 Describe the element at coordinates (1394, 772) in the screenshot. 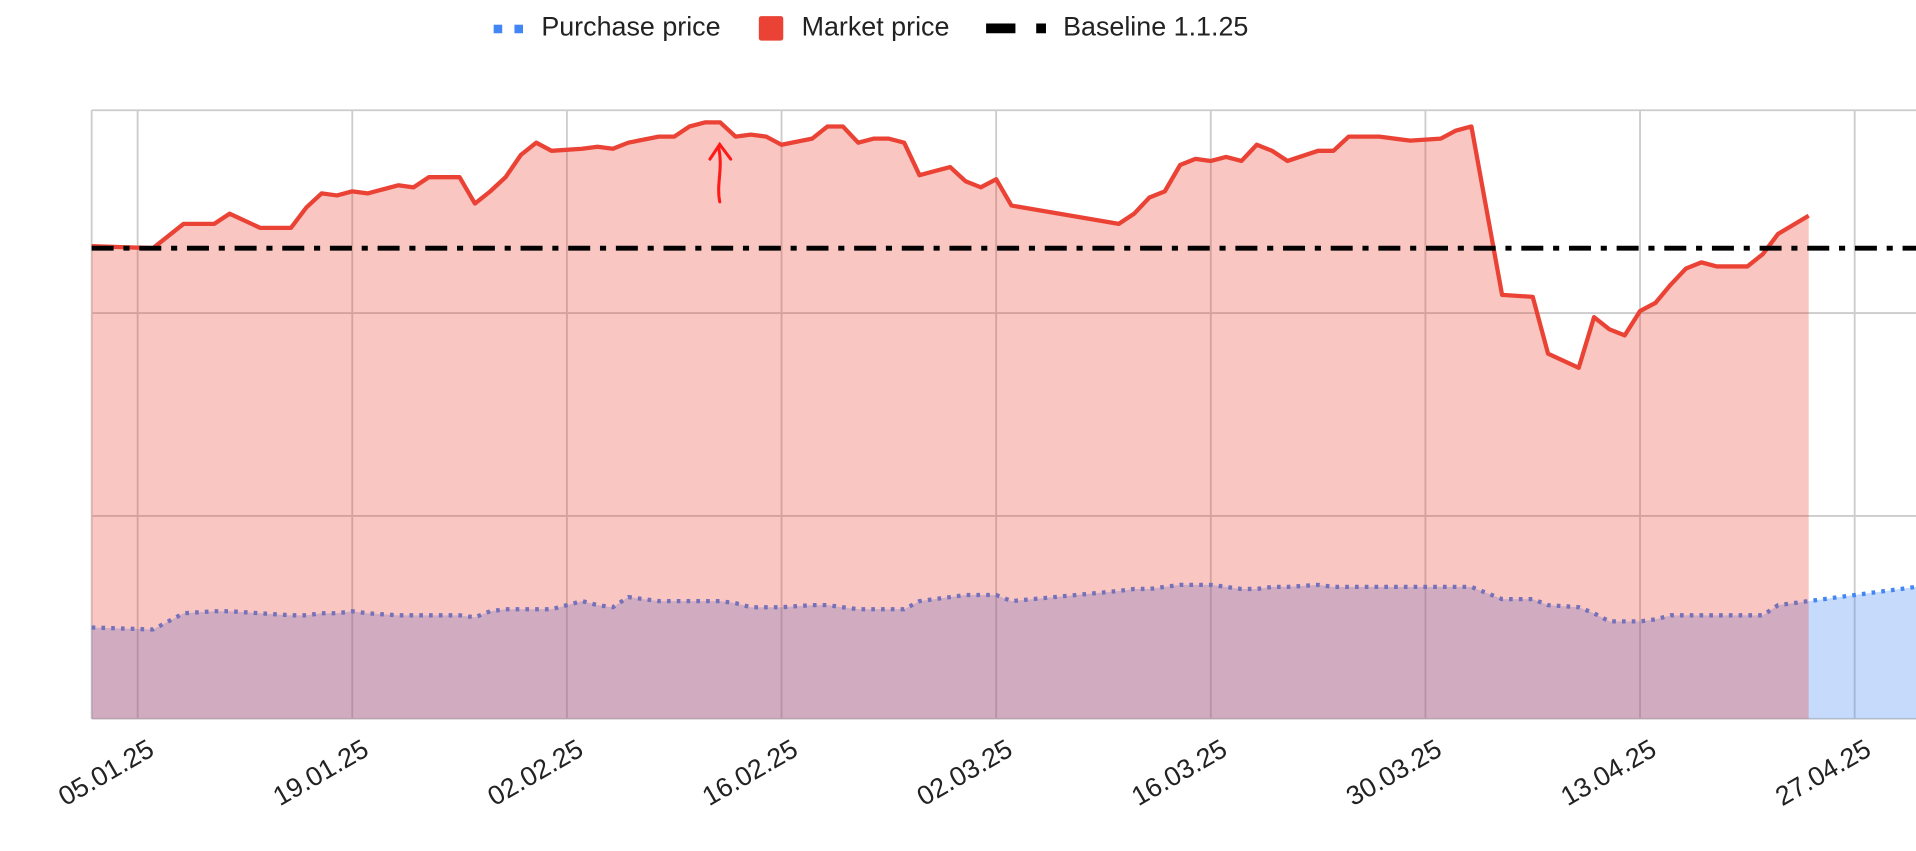

I see `x-tick-label: 30.03.25` at that location.